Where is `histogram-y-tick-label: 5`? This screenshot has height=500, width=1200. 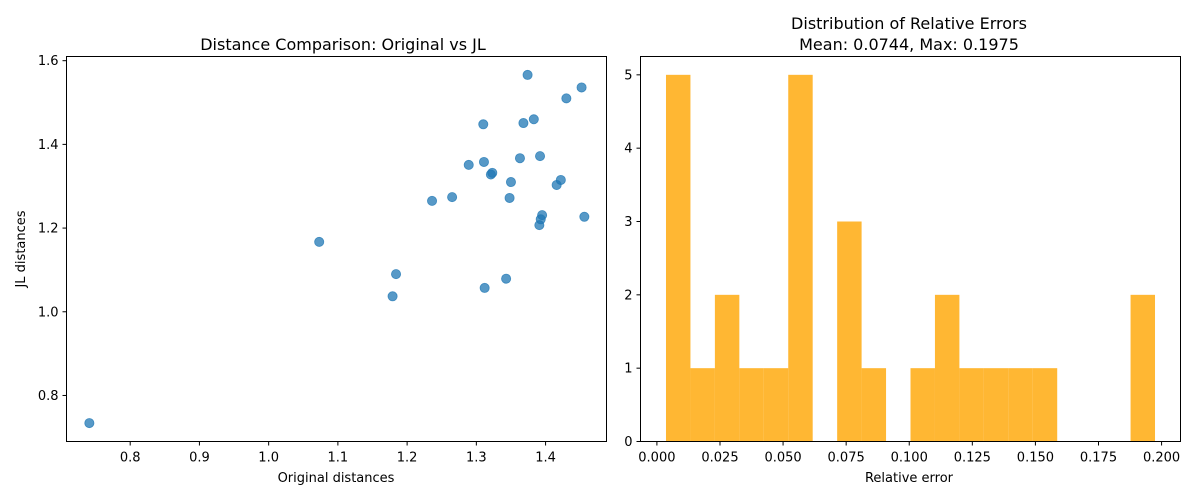 histogram-y-tick-label: 5 is located at coordinates (628, 75).